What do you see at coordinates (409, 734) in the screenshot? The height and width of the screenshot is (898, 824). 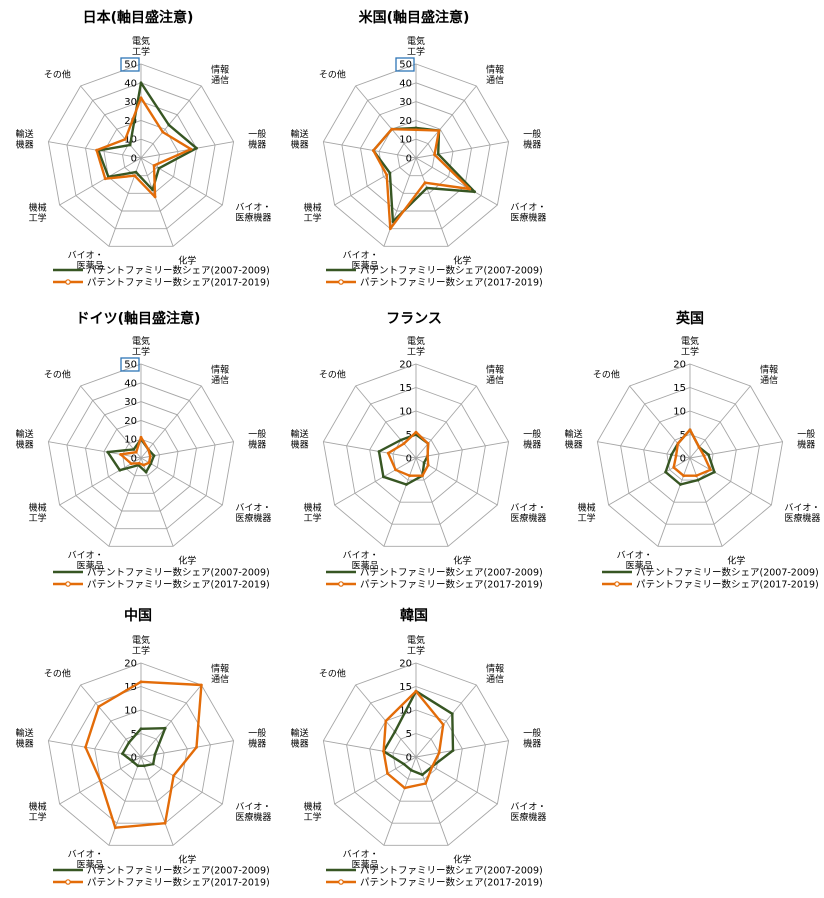 I see `tick-label: 5` at bounding box center [409, 734].